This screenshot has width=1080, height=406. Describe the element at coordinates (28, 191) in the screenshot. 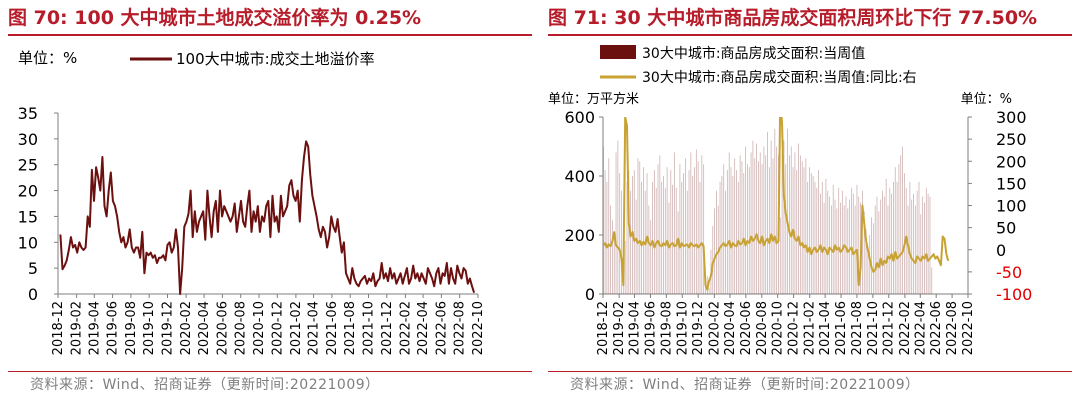

I see `y-tick-label: 20` at that location.